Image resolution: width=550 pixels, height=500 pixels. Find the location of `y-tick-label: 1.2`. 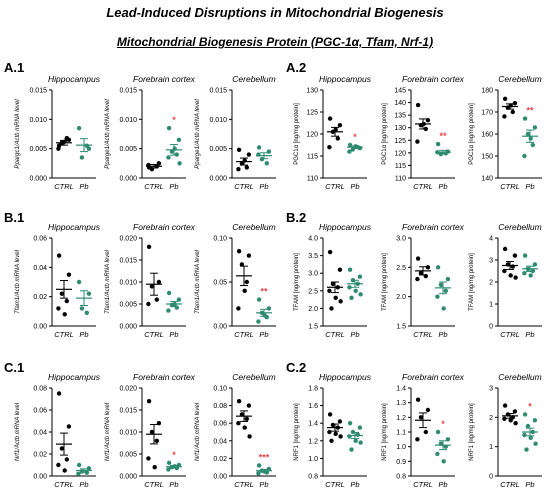

y-tick-label: 1.2 is located at coordinates (313, 441).